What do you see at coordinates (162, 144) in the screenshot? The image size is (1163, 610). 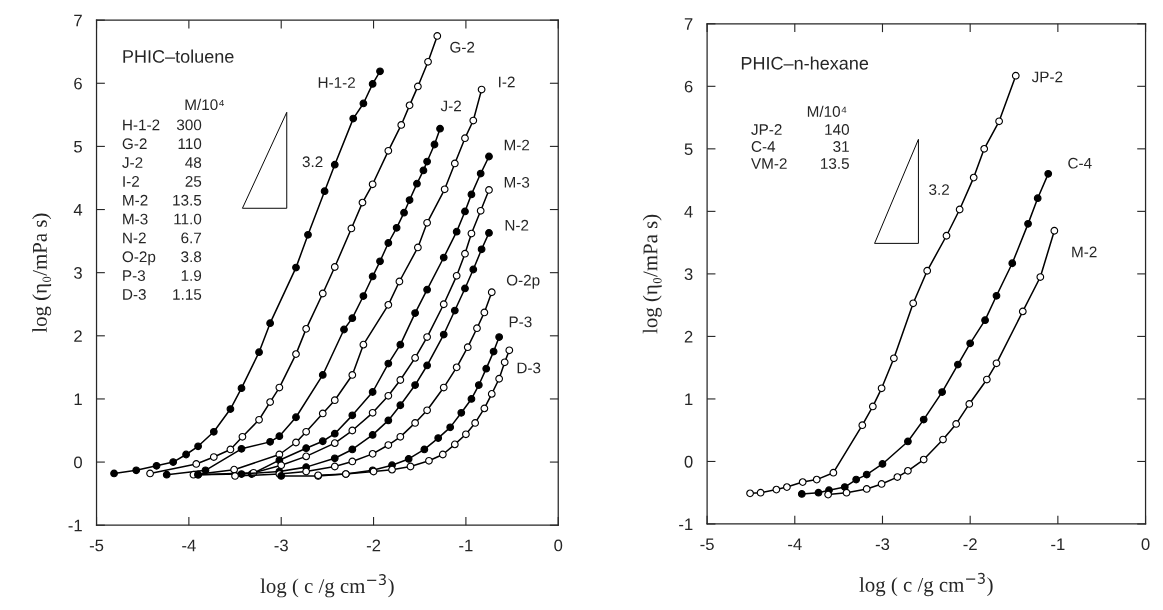 I see `text: G-2 110` at bounding box center [162, 144].